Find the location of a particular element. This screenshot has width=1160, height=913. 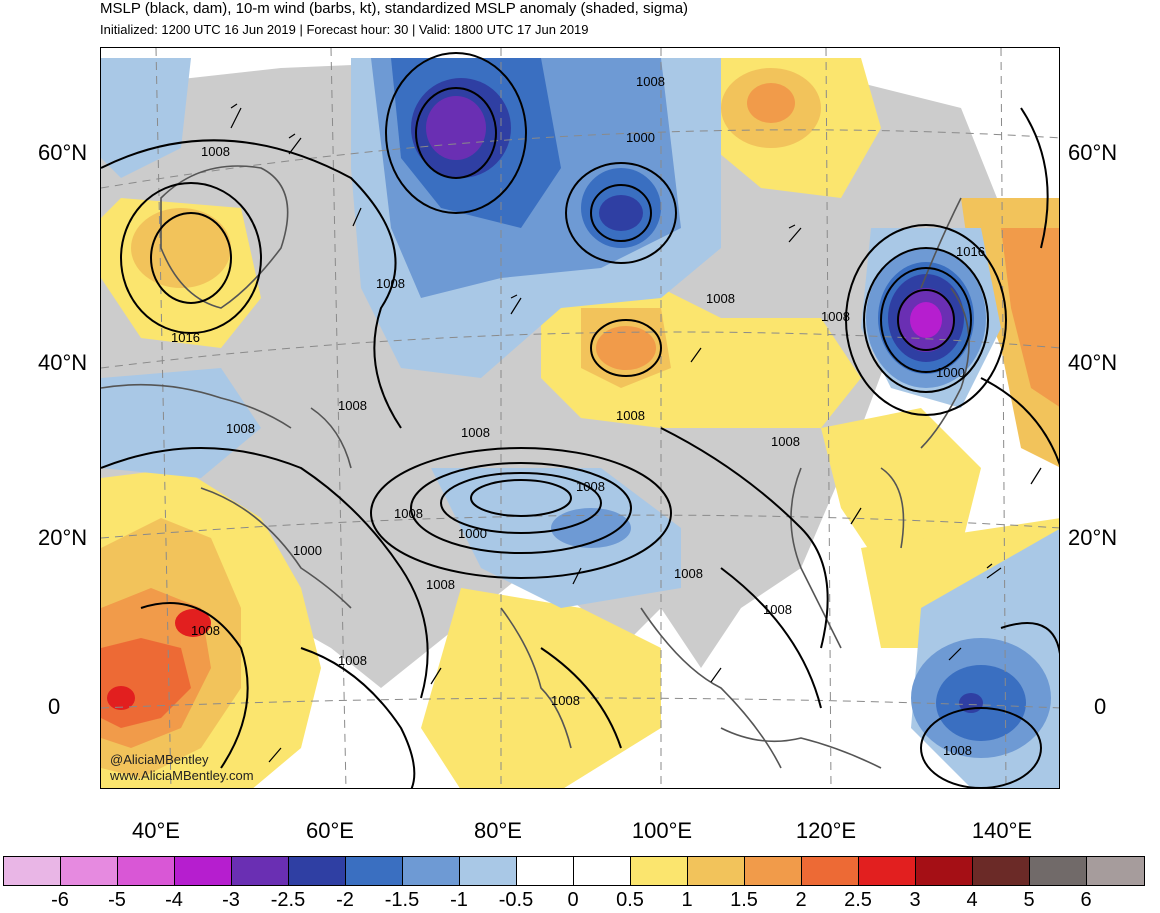

anomaly-min-siberia-core is located at coordinates (456, 128).